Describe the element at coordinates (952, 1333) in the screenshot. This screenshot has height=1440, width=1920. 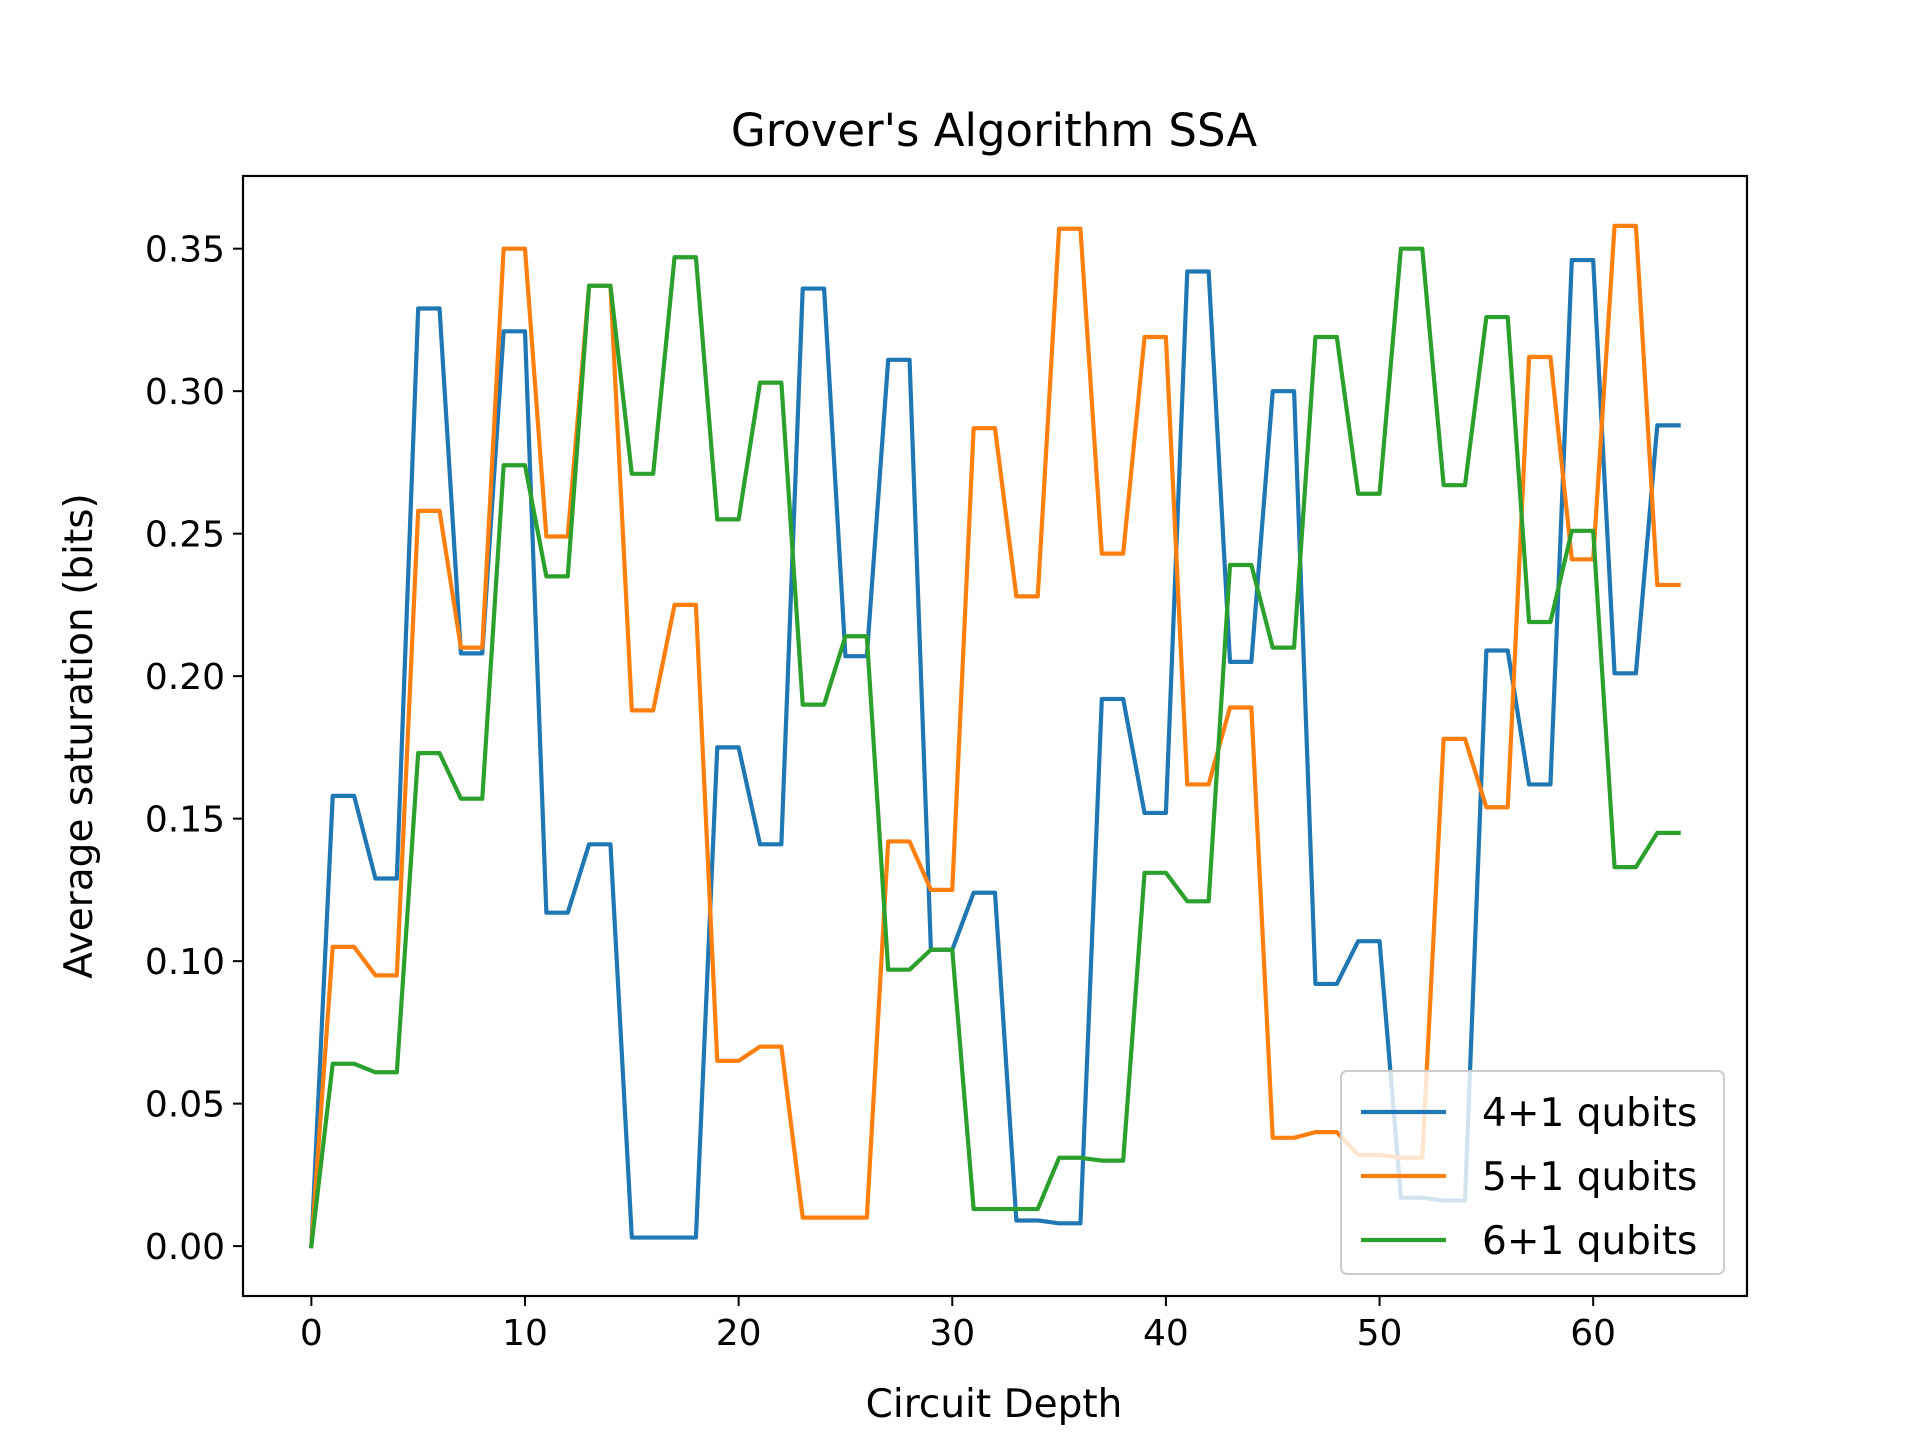
I see `x-tick-label: 30` at that location.